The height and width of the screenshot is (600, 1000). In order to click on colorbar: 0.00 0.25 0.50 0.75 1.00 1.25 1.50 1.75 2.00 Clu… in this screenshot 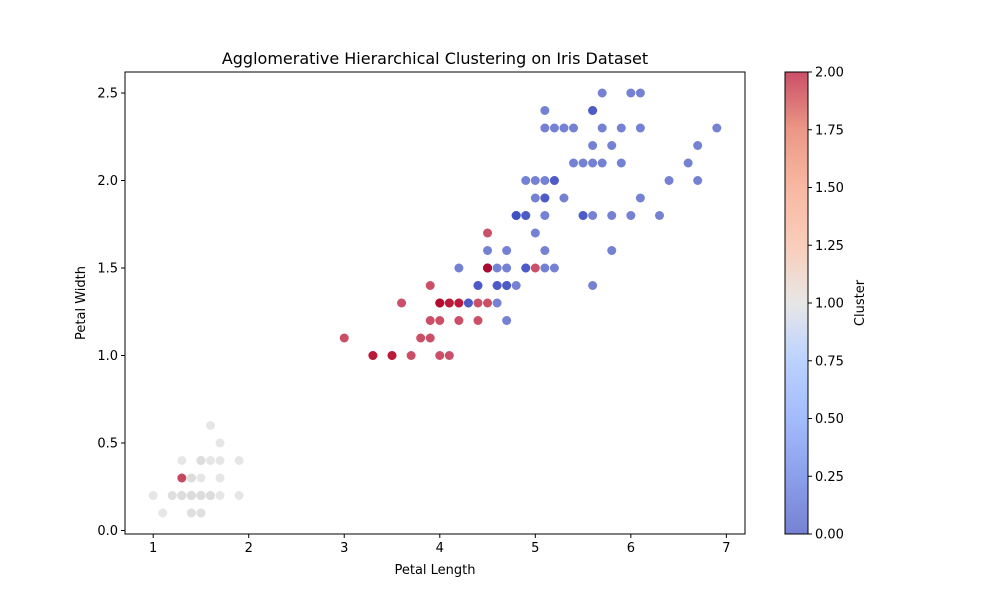, I will do `click(826, 304)`.